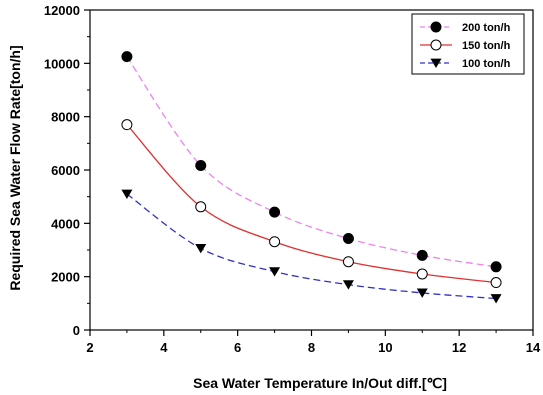 The width and height of the screenshot is (543, 395). I want to click on x-tick-label: 4, so click(164, 347).